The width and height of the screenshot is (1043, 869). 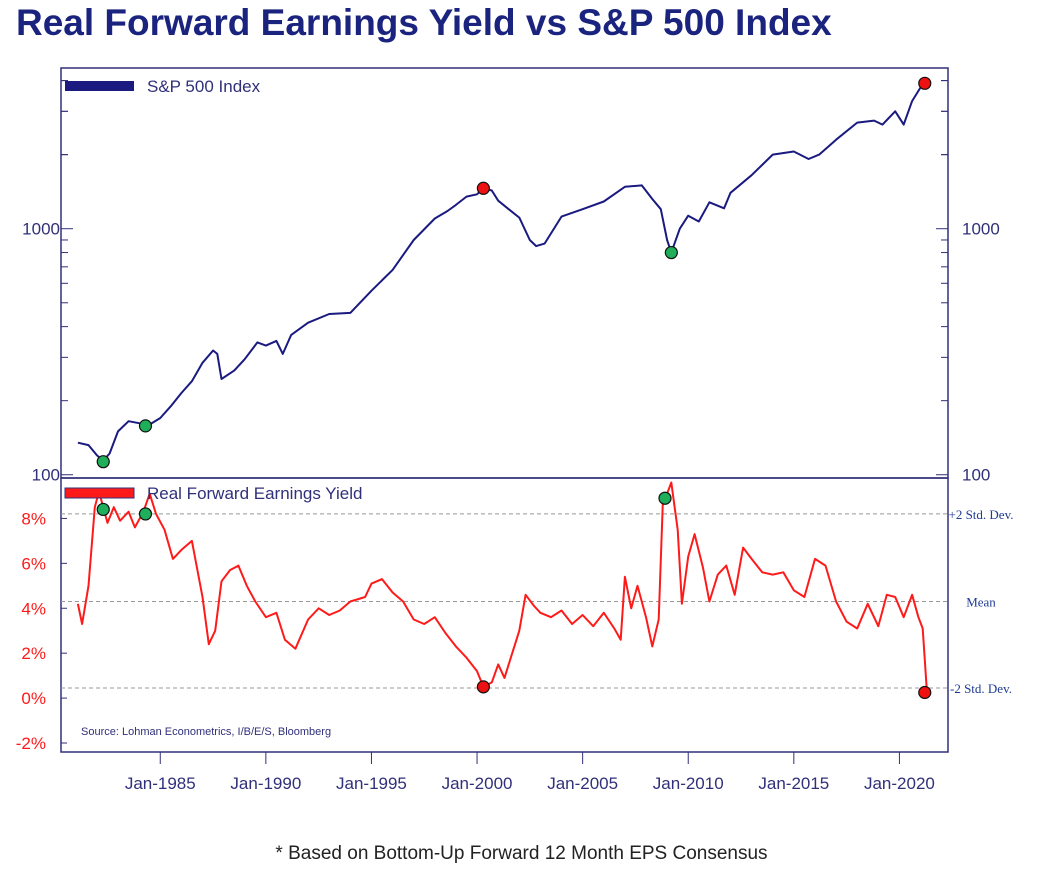 What do you see at coordinates (254, 493) in the screenshot?
I see `legend-label-yield: Real Forward Earnings Yield` at bounding box center [254, 493].